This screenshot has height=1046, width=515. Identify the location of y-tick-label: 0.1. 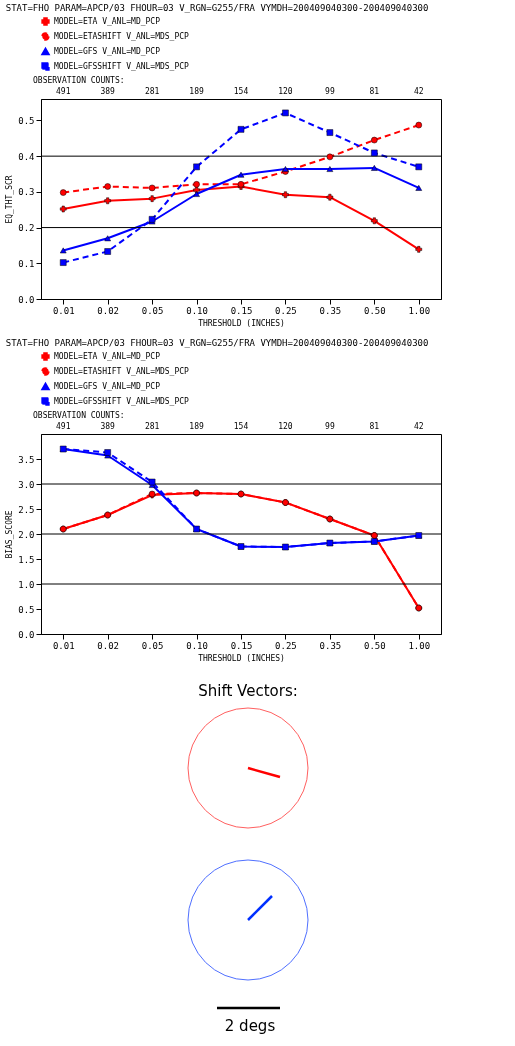
(26, 263).